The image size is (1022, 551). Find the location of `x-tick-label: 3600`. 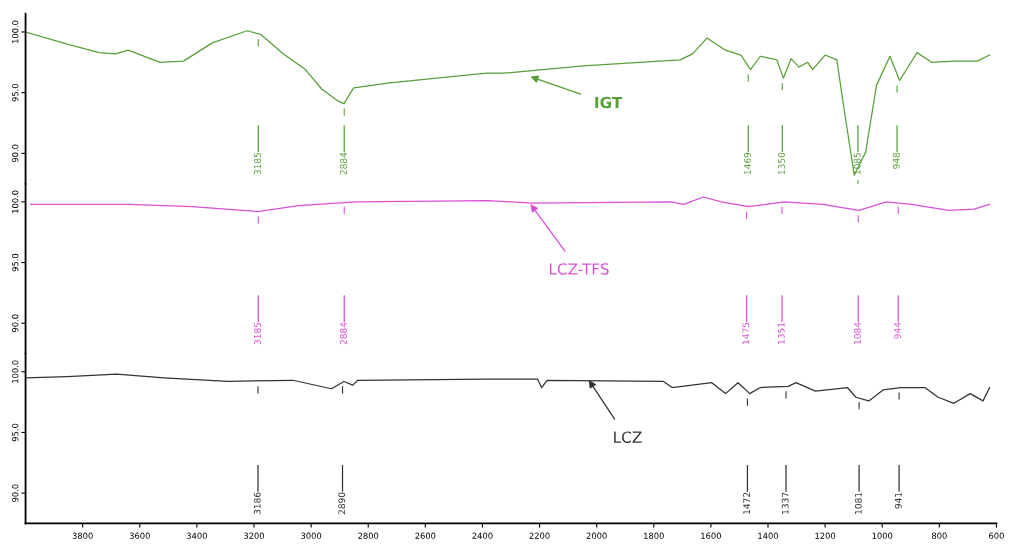

x-tick-label: 3600 is located at coordinates (139, 535).